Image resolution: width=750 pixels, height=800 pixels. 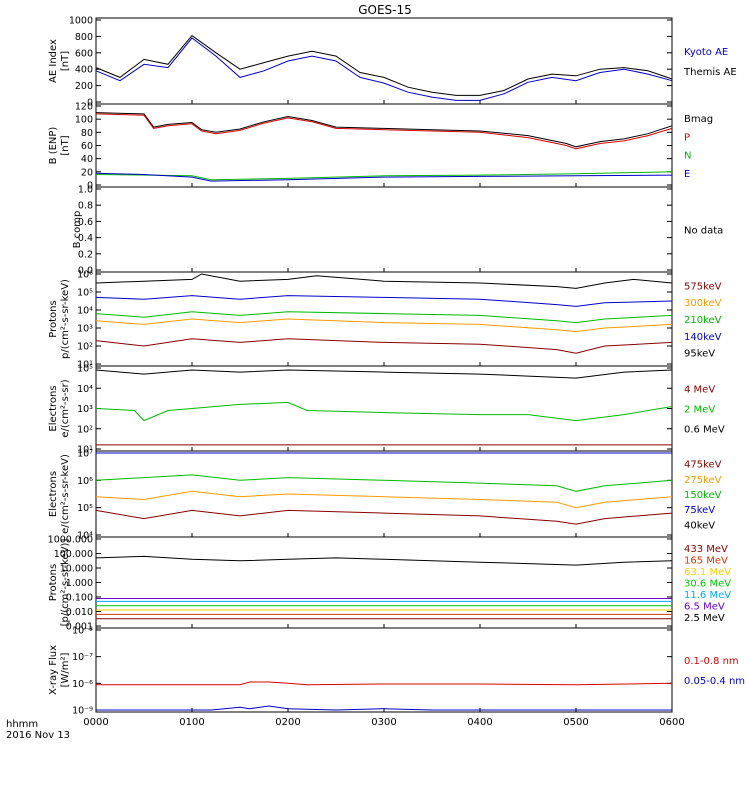 What do you see at coordinates (87, 172) in the screenshot?
I see `y-tick-label: 20` at bounding box center [87, 172].